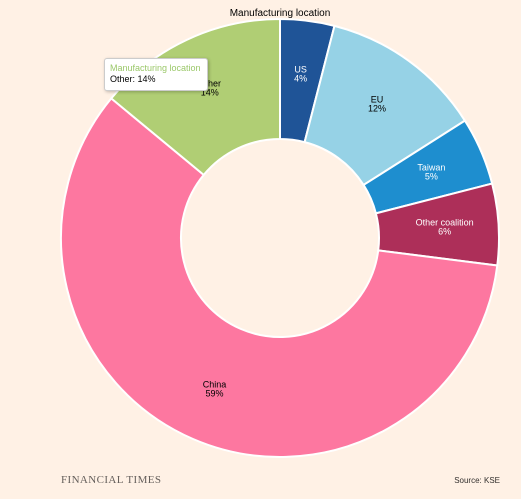 The image size is (521, 499). I want to click on slice-value-taiwan: 5%, so click(431, 176).